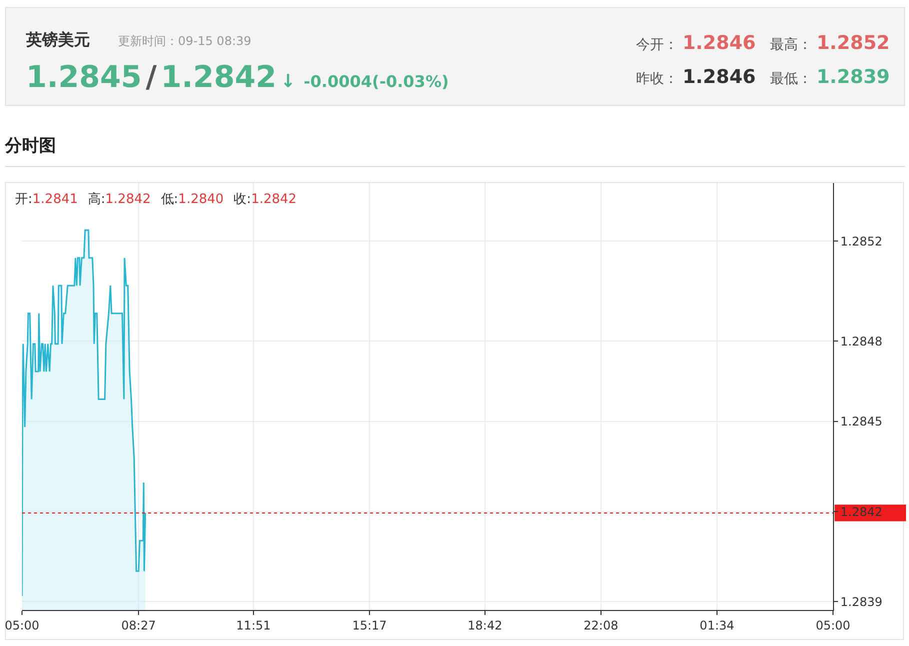 Image resolution: width=909 pixels, height=646 pixels. I want to click on y-tick-label: 1.2839, so click(861, 601).